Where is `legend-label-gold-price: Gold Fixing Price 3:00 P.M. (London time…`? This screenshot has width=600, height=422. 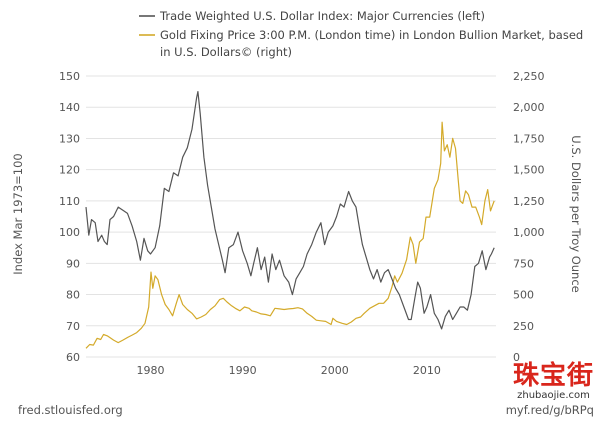 legend-label-gold-price: Gold Fixing Price 3:00 P.M. (London time… is located at coordinates (371, 43).